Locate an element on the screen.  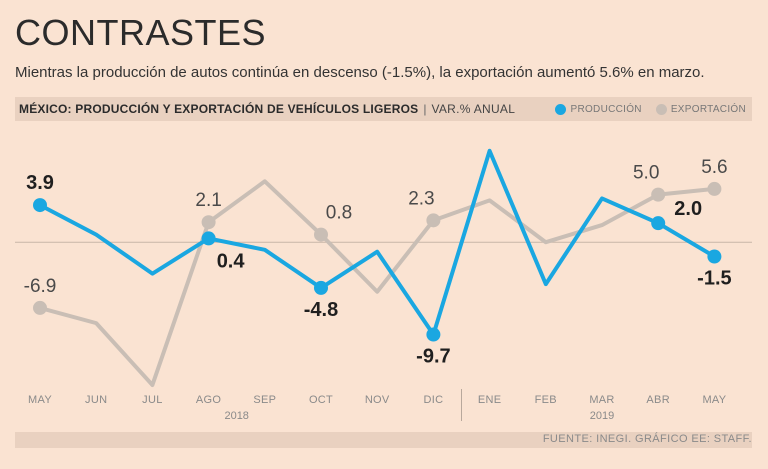
data-label-exportacion: -6.9 is located at coordinates (40, 286).